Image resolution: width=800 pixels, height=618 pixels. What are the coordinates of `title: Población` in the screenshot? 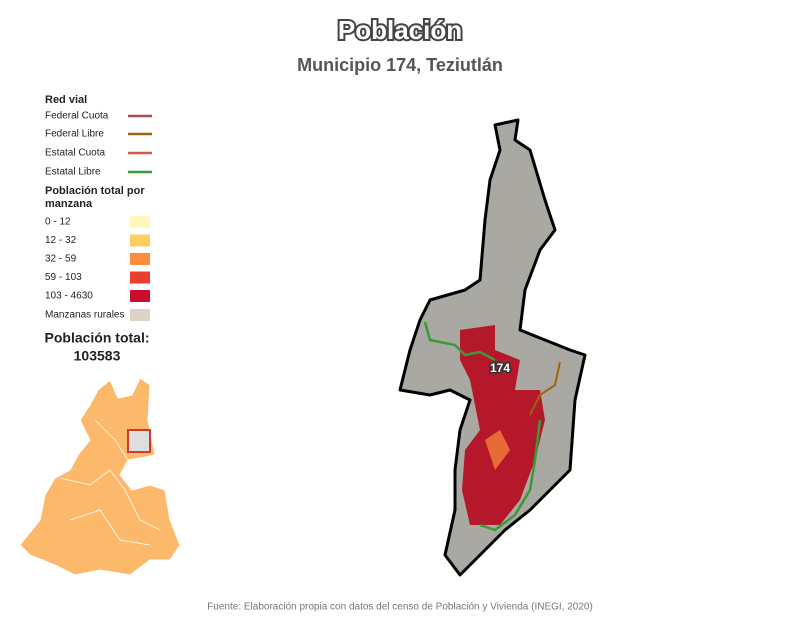 It's located at (400, 30).